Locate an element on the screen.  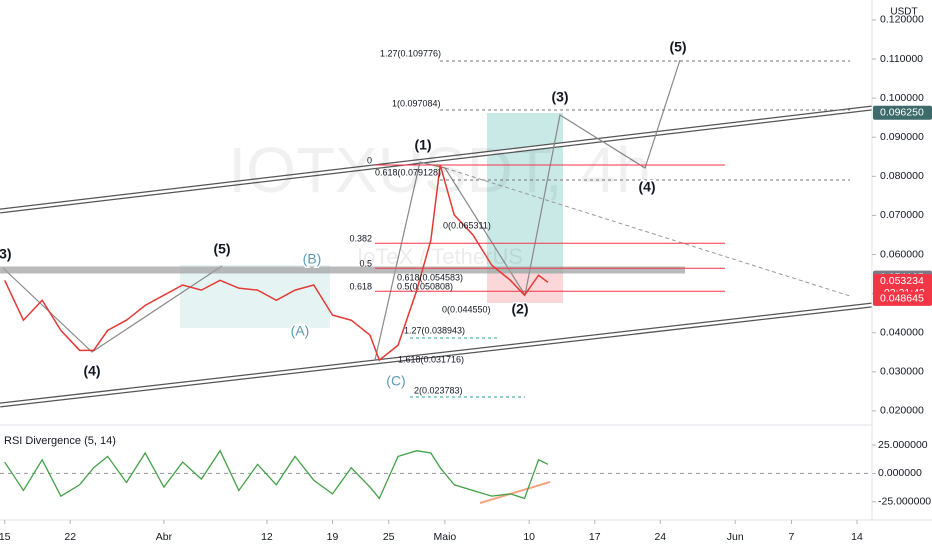
x-tick-label: Maio is located at coordinates (445, 537).